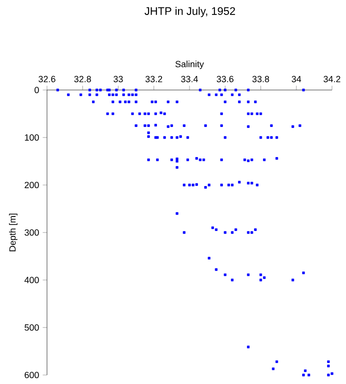 The height and width of the screenshot is (384, 346). What do you see at coordinates (31, 327) in the screenshot?
I see `y-tick-label: 500` at bounding box center [31, 327].